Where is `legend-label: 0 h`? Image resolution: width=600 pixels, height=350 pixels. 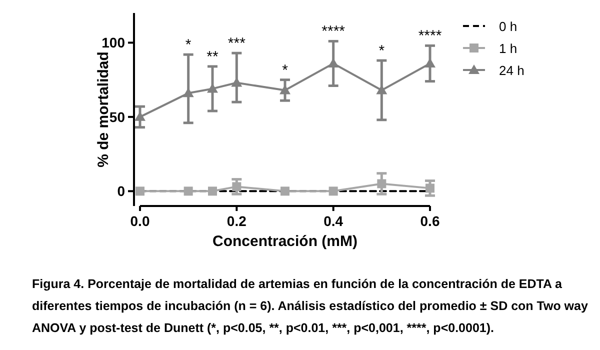 legend-label: 0 h is located at coordinates (508, 26).